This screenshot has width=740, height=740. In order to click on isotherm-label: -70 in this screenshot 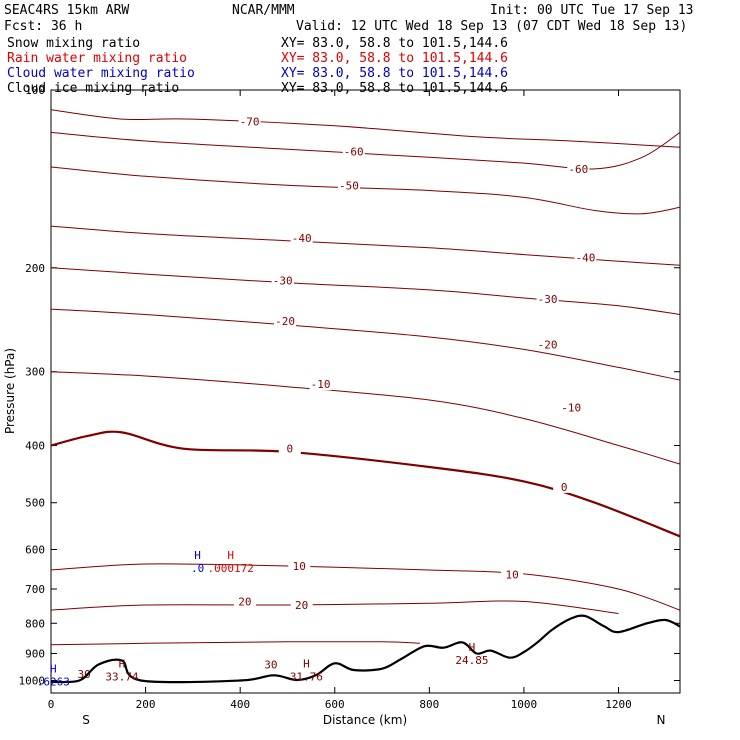, I will do `click(250, 121)`.